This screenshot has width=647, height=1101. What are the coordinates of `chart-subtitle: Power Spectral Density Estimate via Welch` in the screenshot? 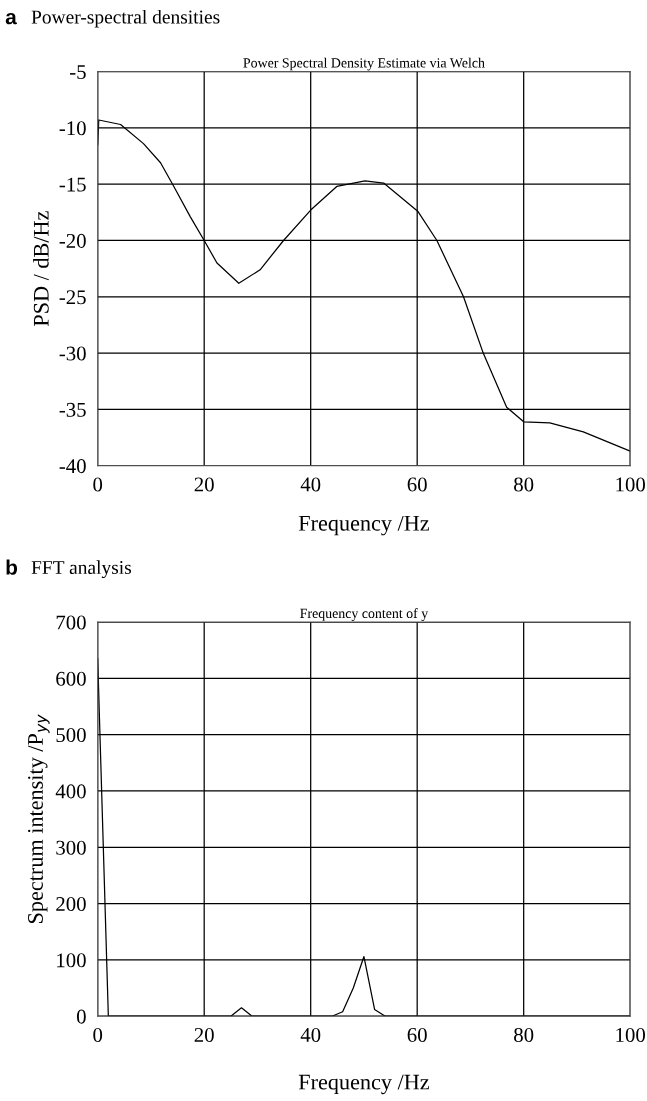 It's located at (364, 64).